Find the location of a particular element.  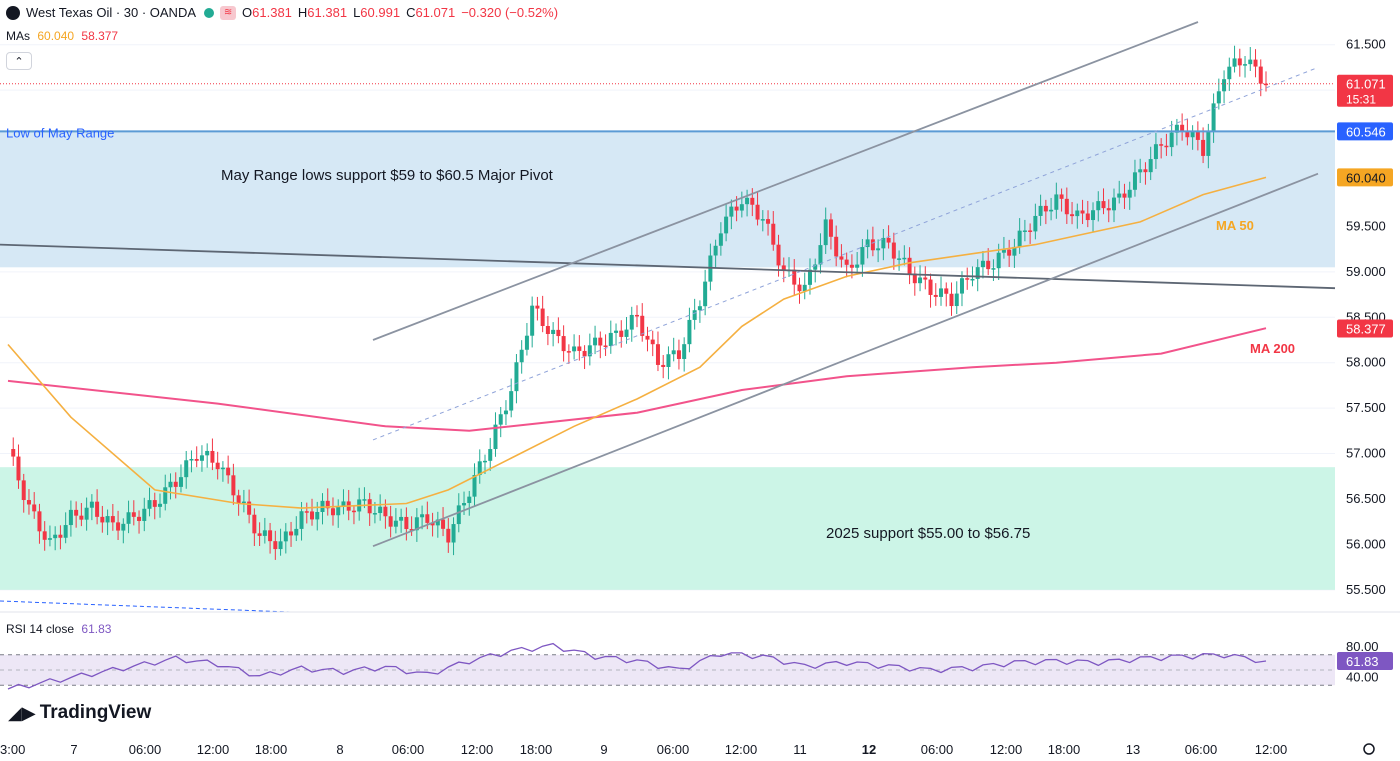

x-tick-label: 8 is located at coordinates (339, 749).